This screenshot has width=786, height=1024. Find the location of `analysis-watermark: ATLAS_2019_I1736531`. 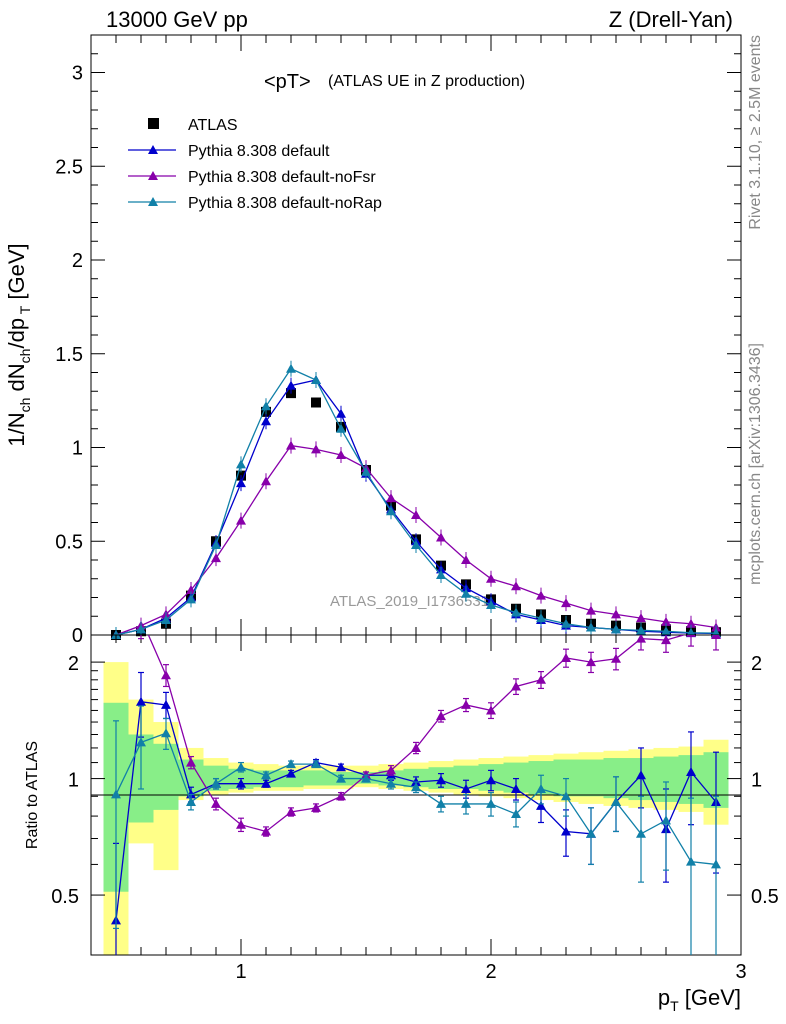

analysis-watermark: ATLAS_2019_I1736531 is located at coordinates (409, 601).